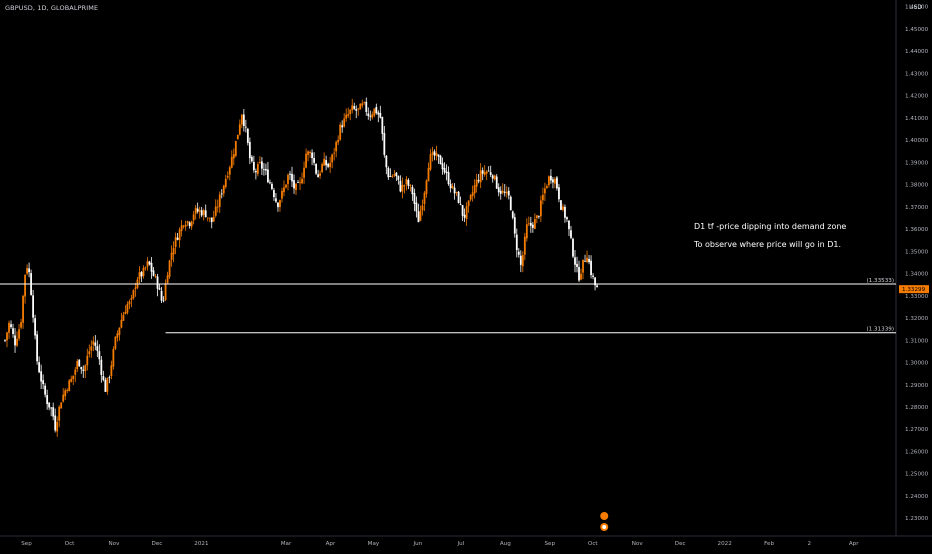 This screenshot has height=554, width=932. Describe the element at coordinates (769, 544) in the screenshot. I see `x-tick-label: Feb` at that location.